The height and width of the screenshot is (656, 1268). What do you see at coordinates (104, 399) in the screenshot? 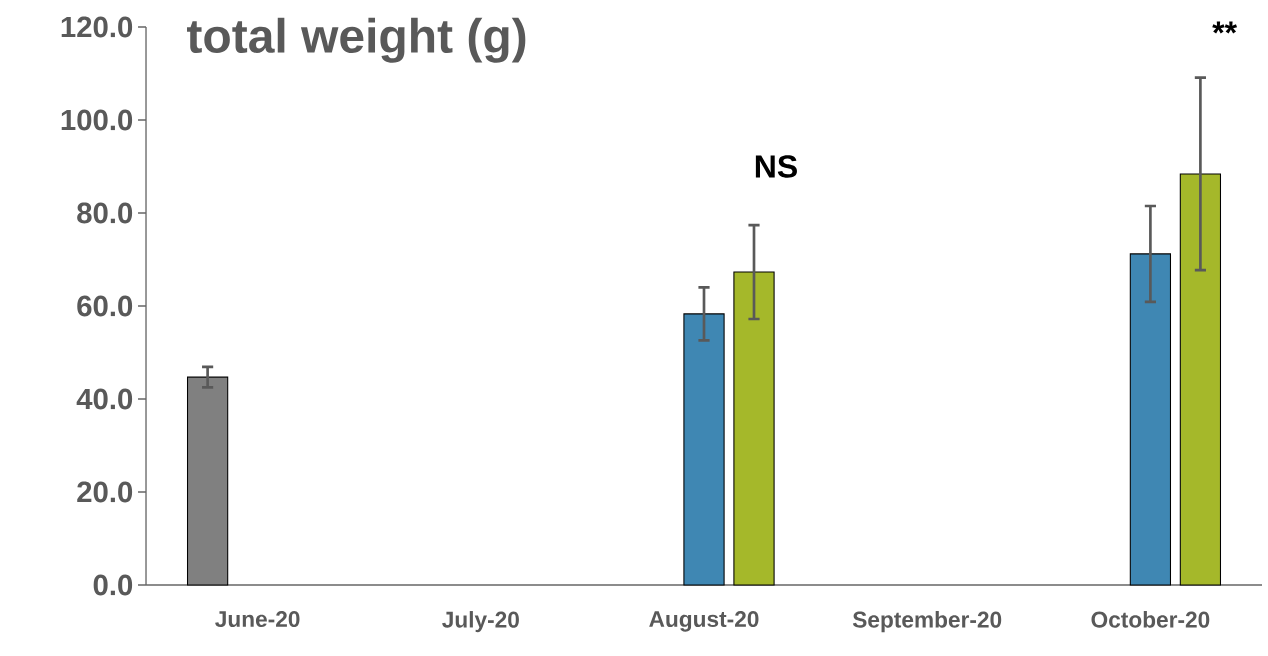
I see `y-tick-label: 40.0` at bounding box center [104, 399].